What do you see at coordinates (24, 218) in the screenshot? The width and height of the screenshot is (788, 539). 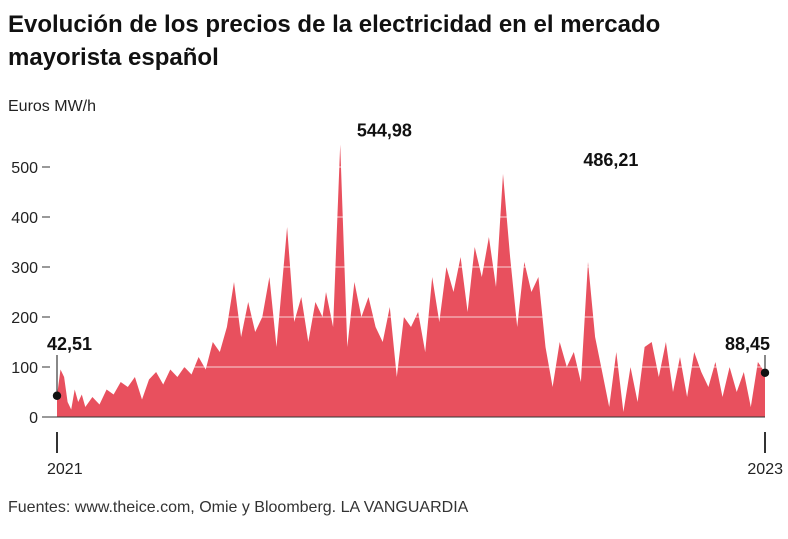 I see `y-tick-label: 400` at bounding box center [24, 218].